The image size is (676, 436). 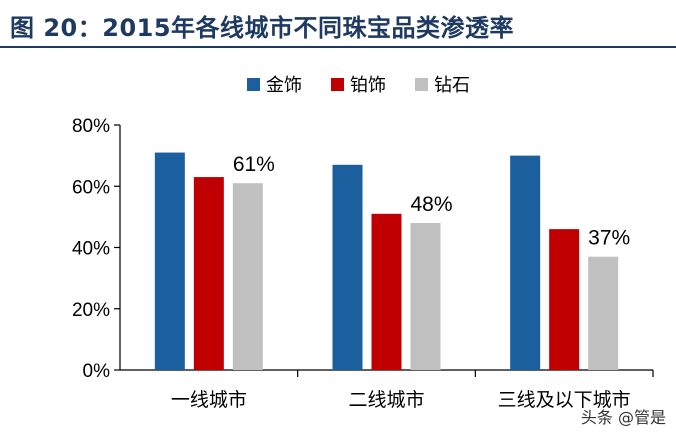 I want to click on figure-title: 图 20：2015年各线城市不同珠宝品类渗透率, so click(x=262, y=28).